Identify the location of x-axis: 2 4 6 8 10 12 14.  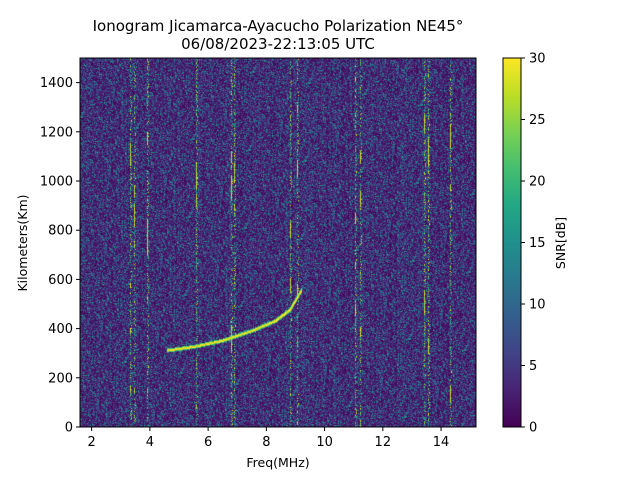
(269, 438).